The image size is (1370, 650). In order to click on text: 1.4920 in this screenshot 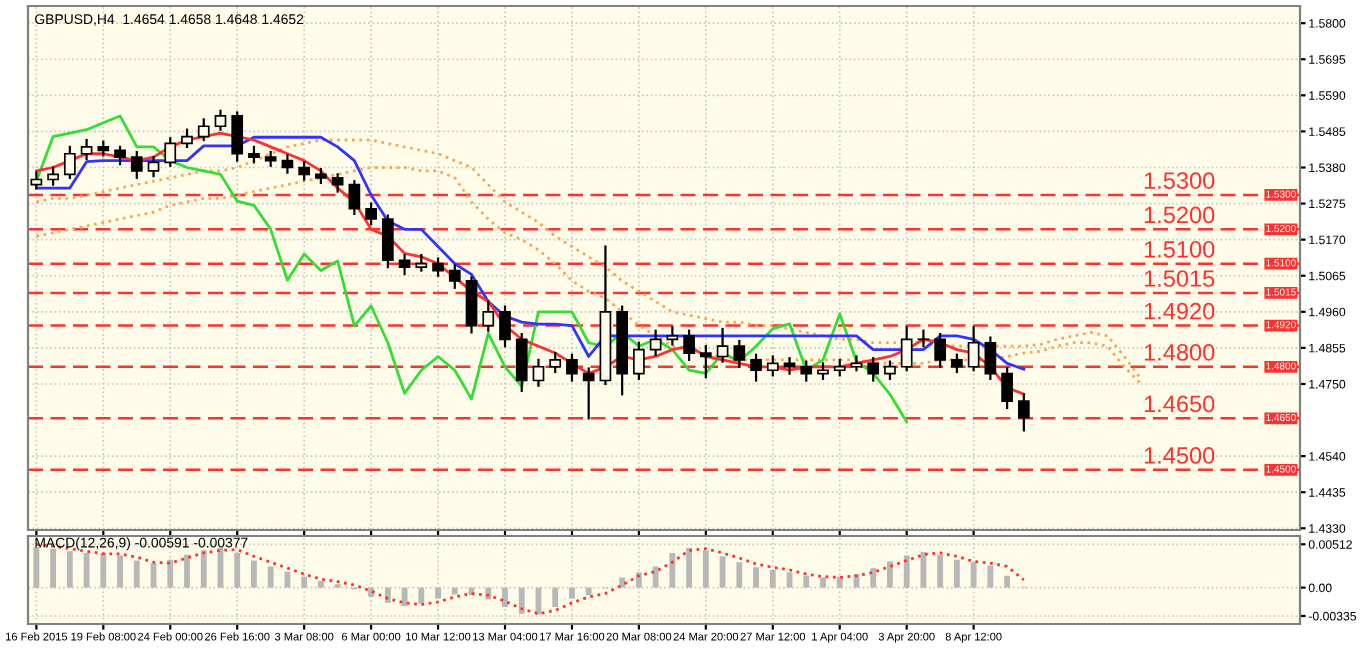, I will do `click(1179, 311)`.